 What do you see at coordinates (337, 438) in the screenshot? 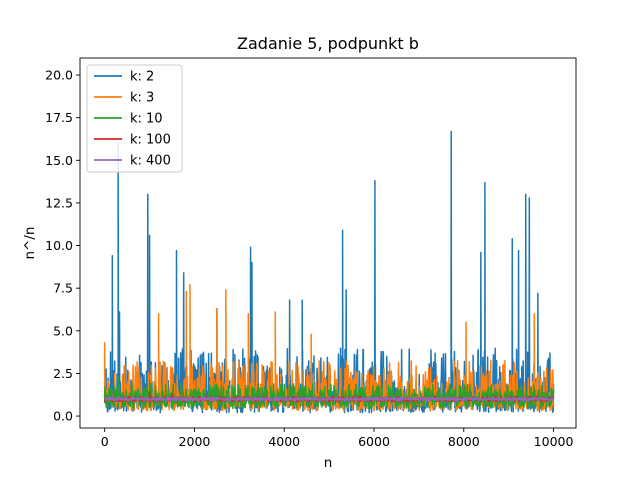
I see `x-axis: 0 2000 4000 6000 8000 10000` at bounding box center [337, 438].